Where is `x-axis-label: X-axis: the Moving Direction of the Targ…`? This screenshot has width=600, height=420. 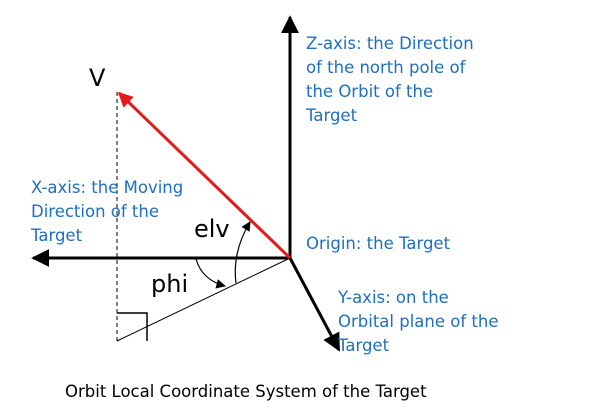 x-axis-label: X-axis: the Moving Direction of the Targ… is located at coordinates (107, 211).